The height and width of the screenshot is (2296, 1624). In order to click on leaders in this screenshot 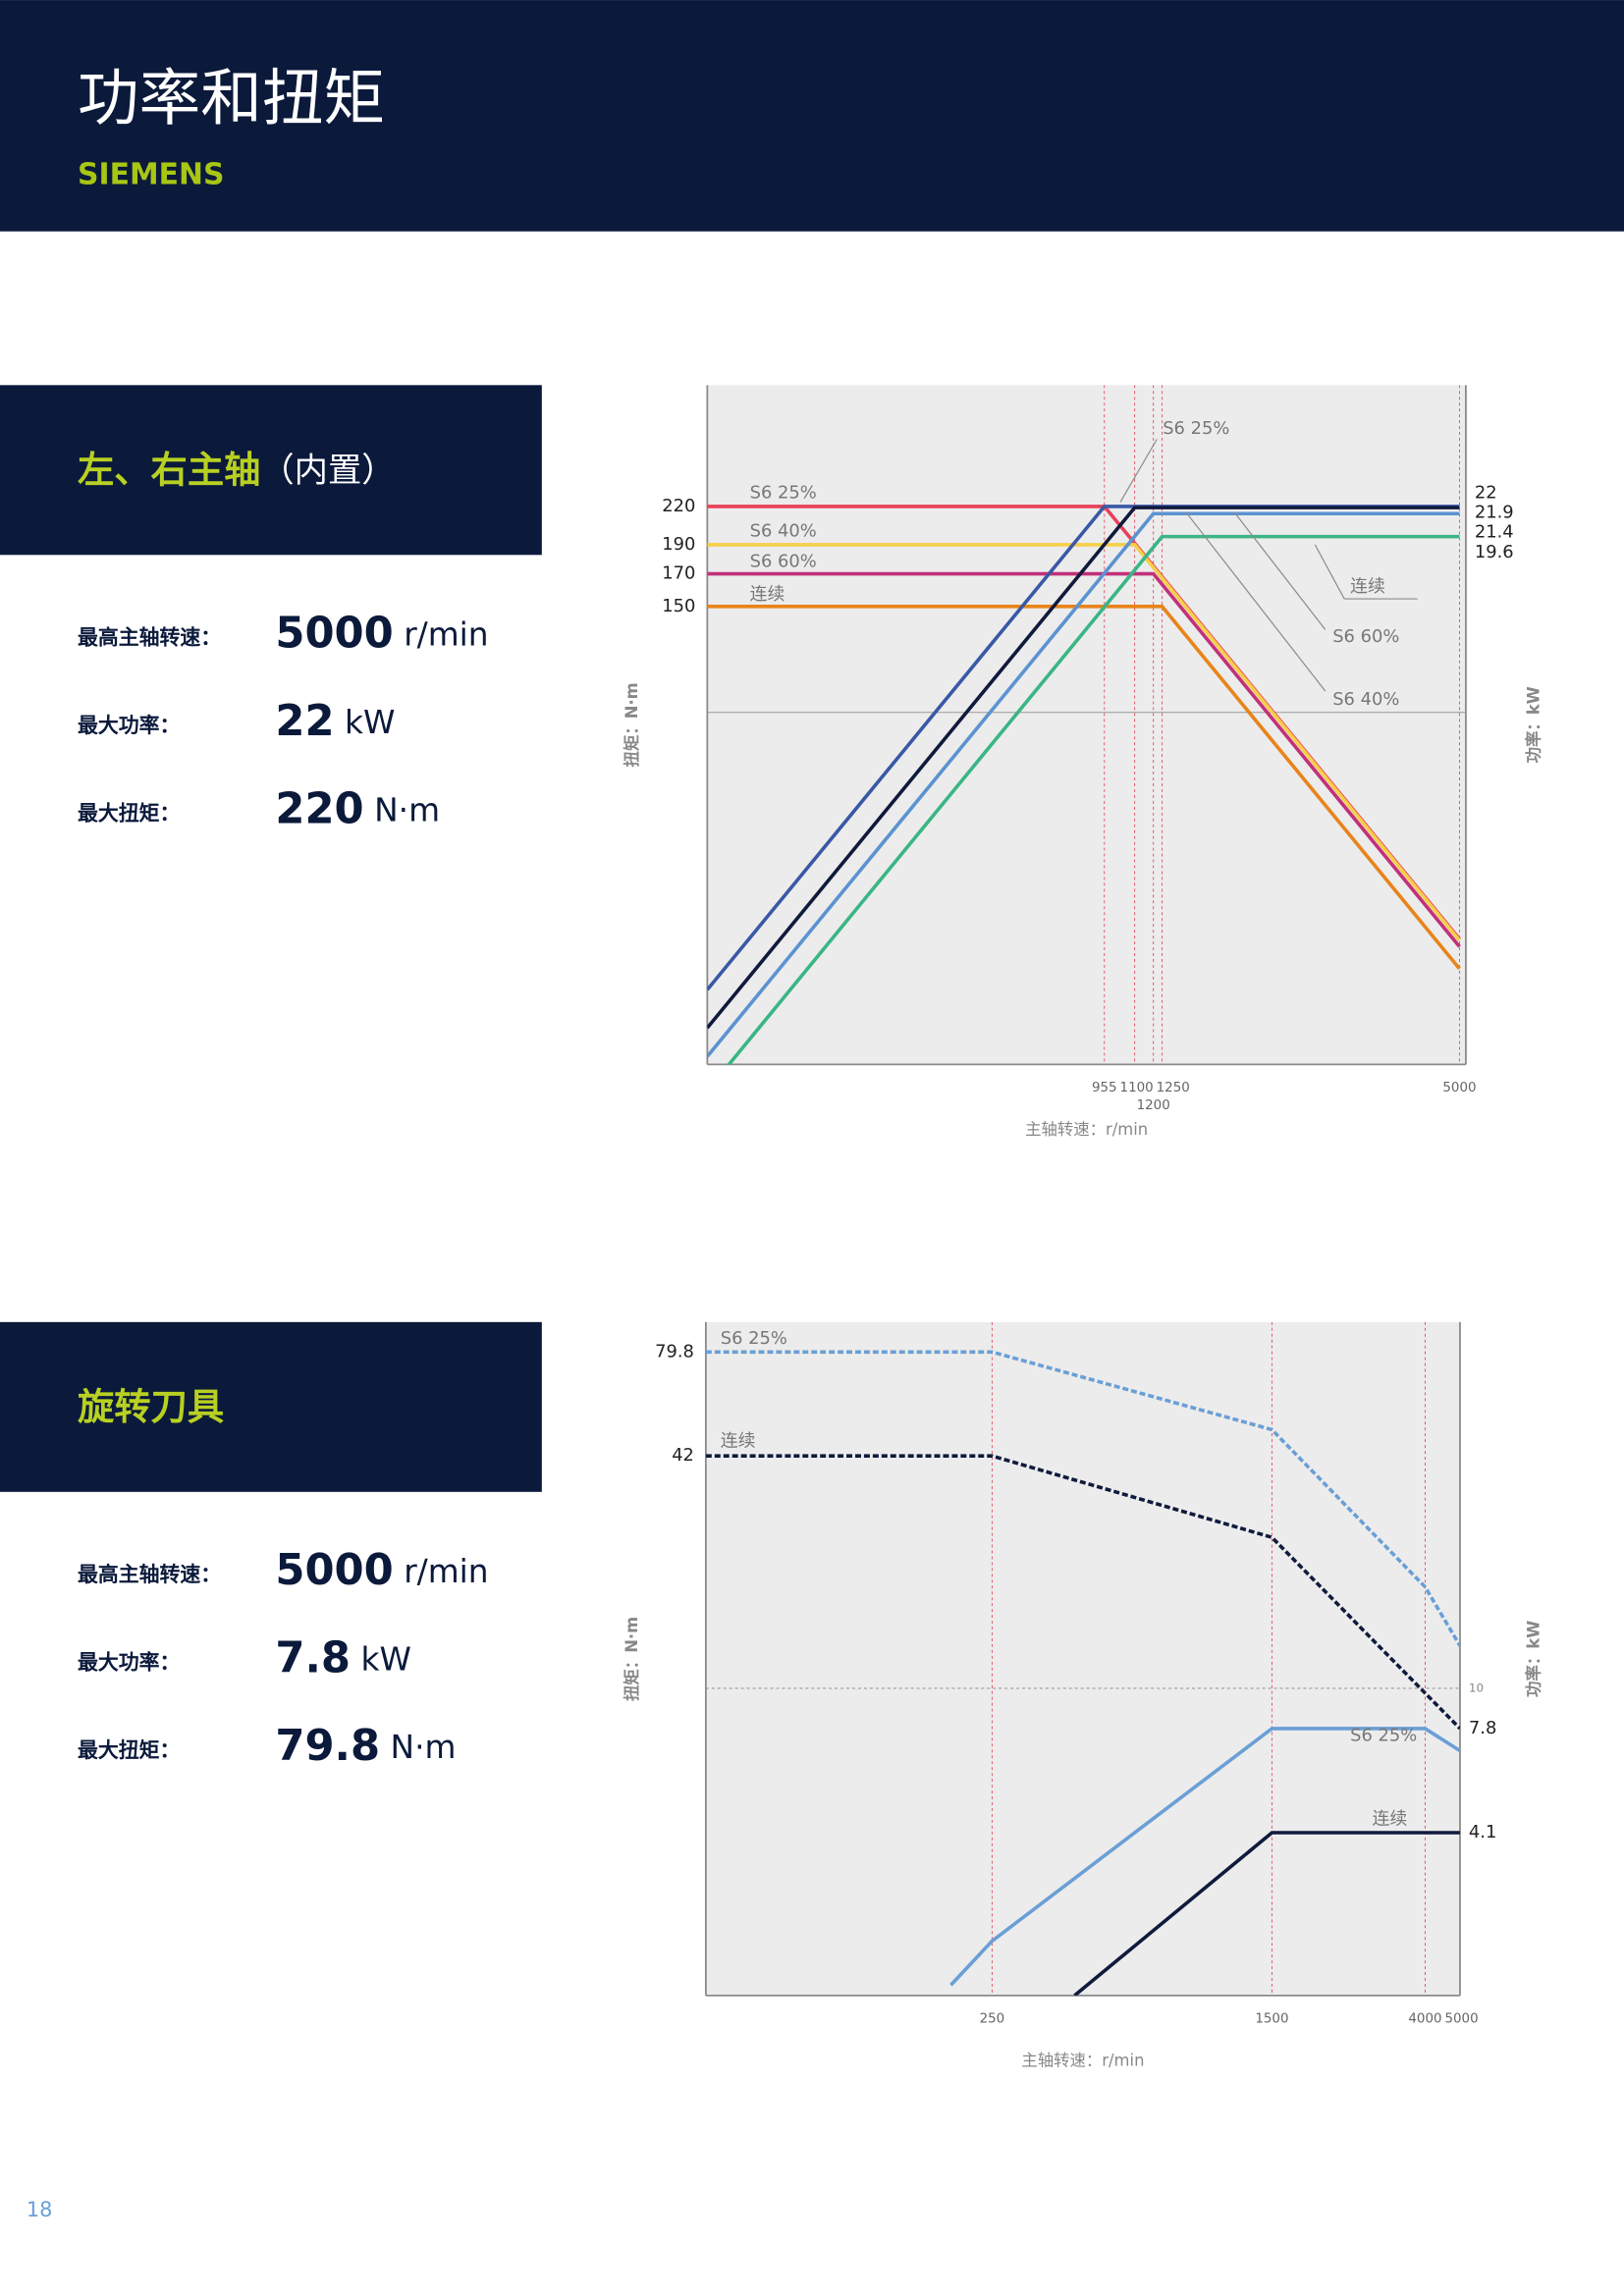, I will do `click(1268, 565)`.